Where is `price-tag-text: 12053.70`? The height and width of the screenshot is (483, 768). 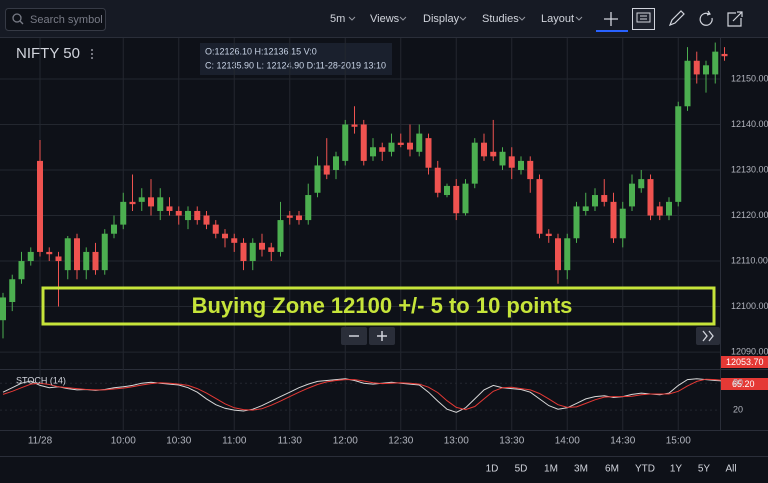 price-tag-text: 12053.70 is located at coordinates (745, 362).